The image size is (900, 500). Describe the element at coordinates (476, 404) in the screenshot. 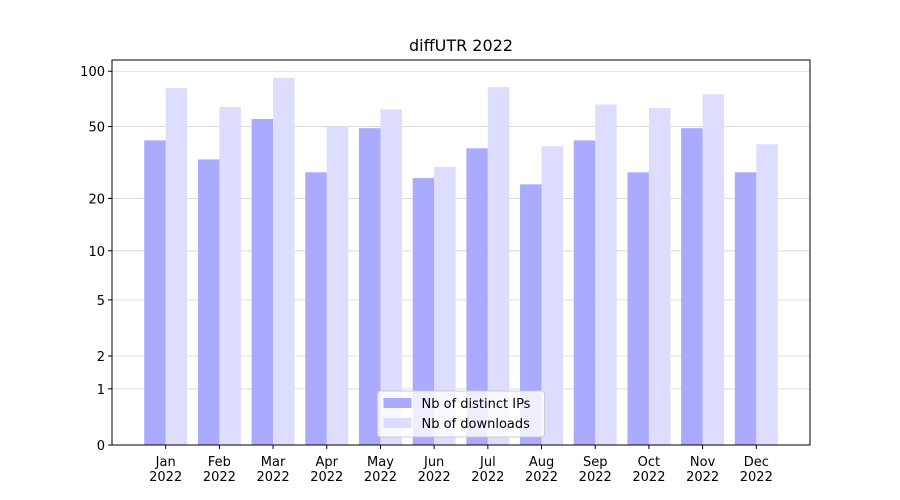

I see `legend-label: Nb of distinct IPs` at that location.